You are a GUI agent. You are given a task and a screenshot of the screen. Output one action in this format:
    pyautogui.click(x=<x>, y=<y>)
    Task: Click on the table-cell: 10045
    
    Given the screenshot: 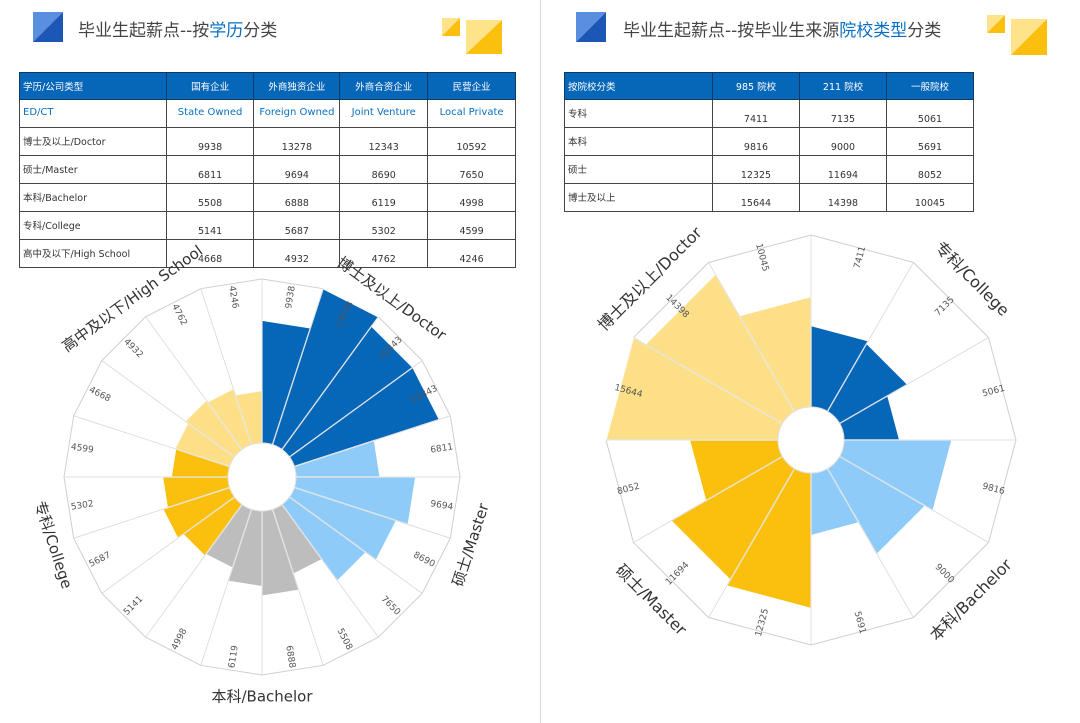 What is the action you would take?
    pyautogui.click(x=930, y=197)
    